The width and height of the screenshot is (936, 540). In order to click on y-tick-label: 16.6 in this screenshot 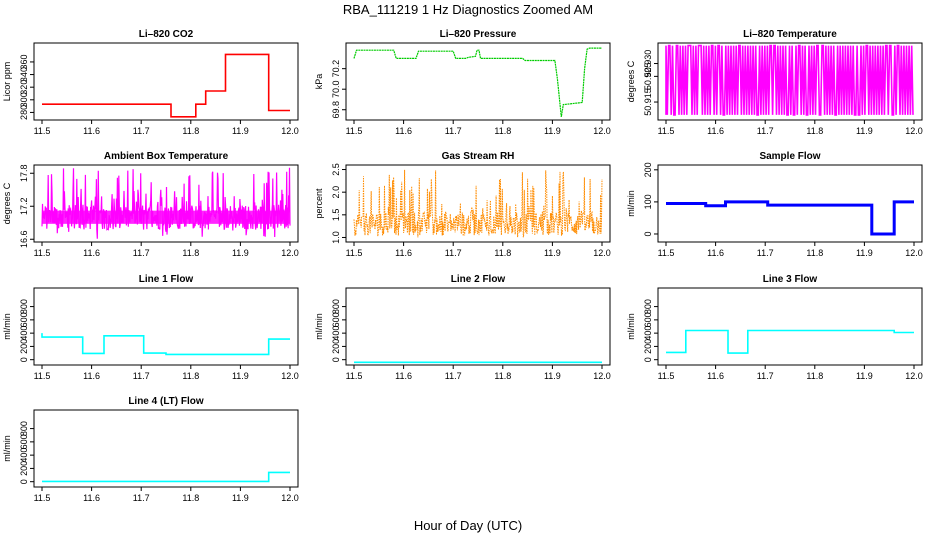, I will do `click(24, 239)`.